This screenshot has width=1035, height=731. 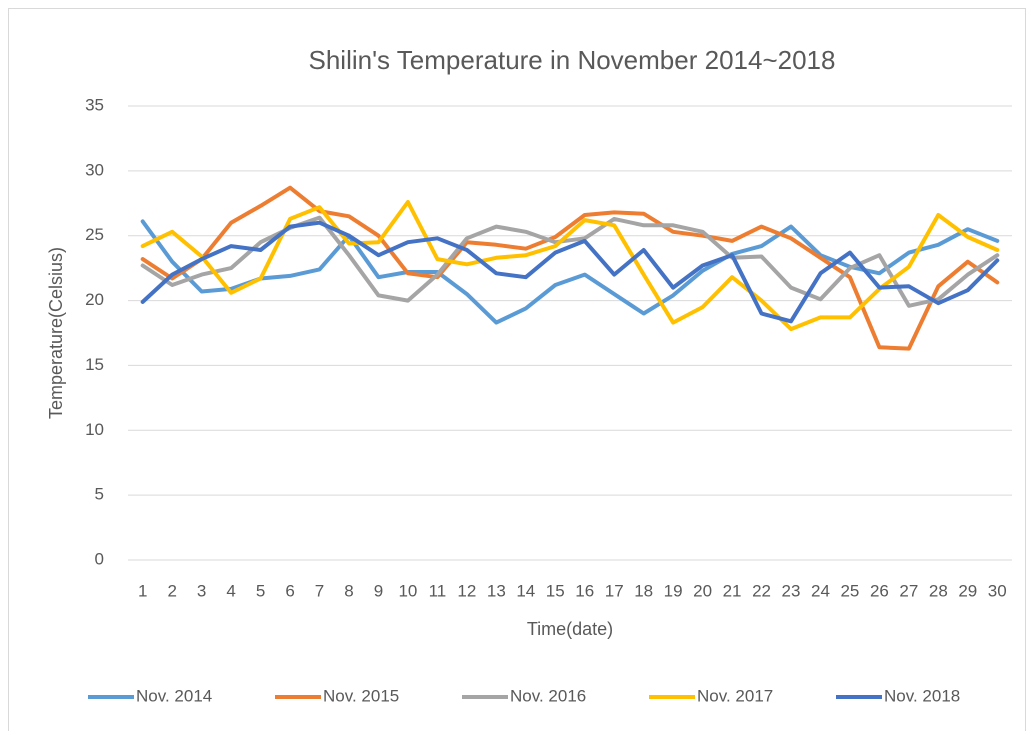 I want to click on legend-label: Nov. 2015, so click(x=361, y=695).